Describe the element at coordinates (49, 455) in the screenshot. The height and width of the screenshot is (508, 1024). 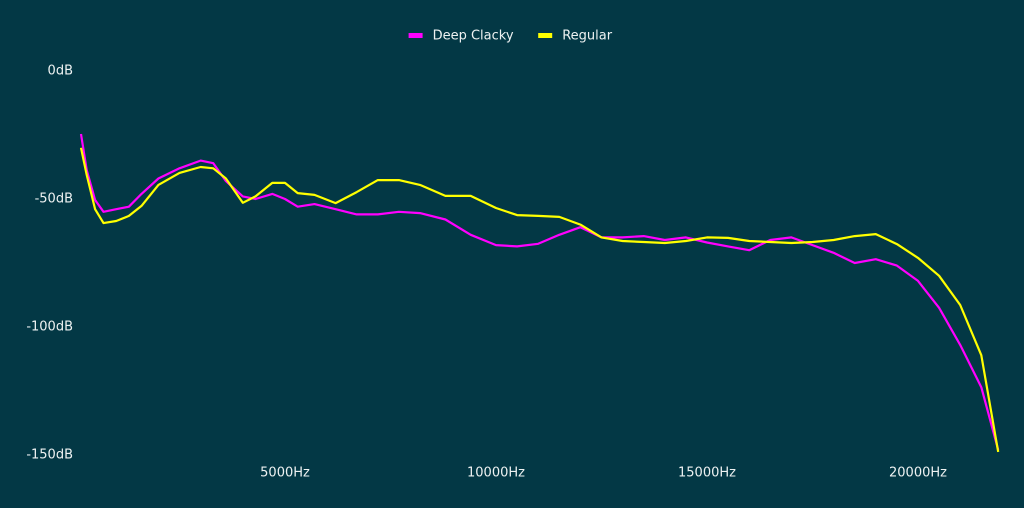
I see `y-tick-label: -150dB` at that location.